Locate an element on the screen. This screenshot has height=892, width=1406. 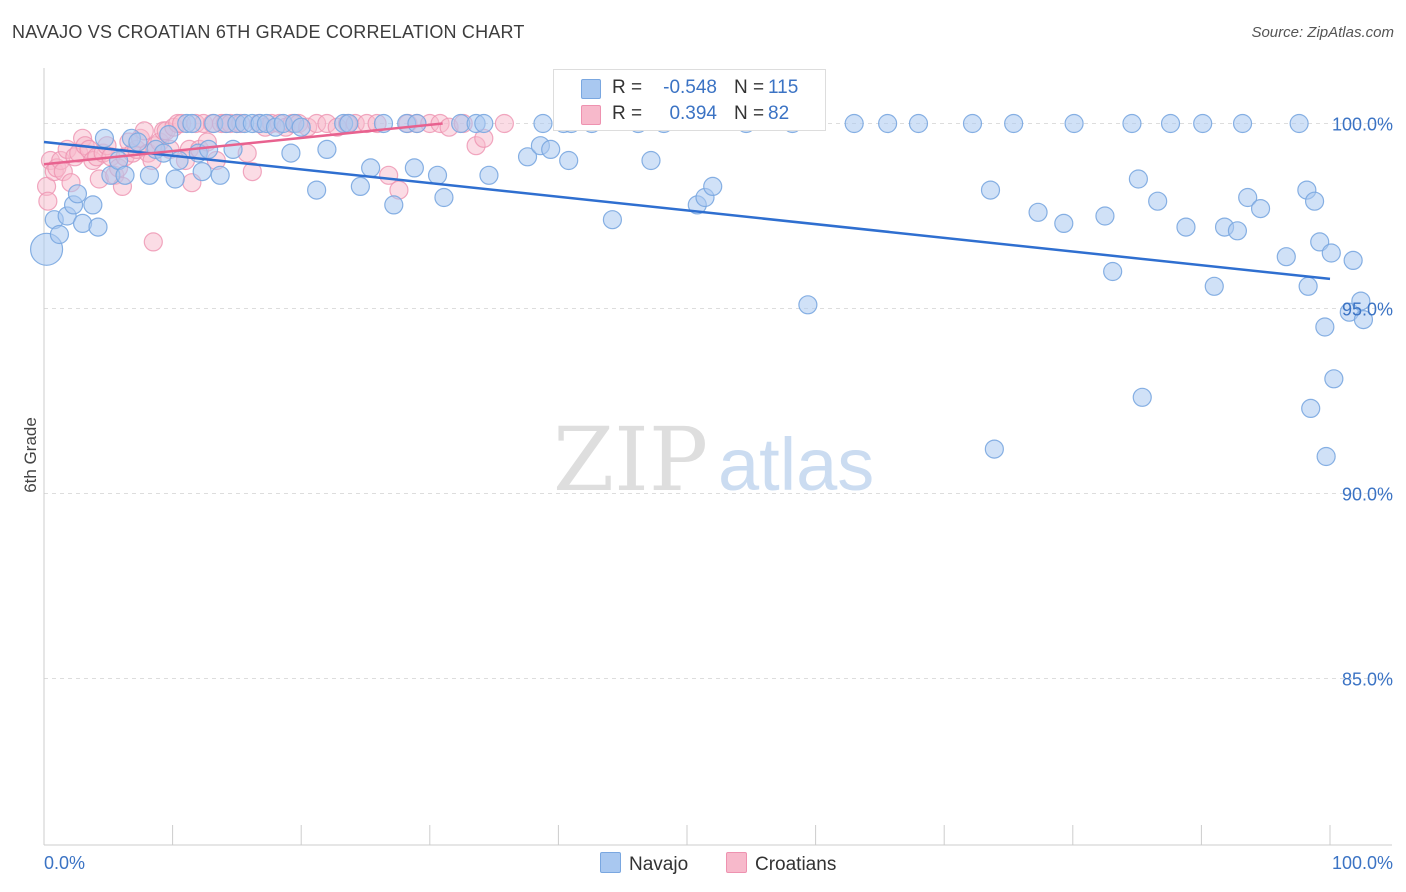
watermark-zip: ZIP is located at coordinates (630, 459).